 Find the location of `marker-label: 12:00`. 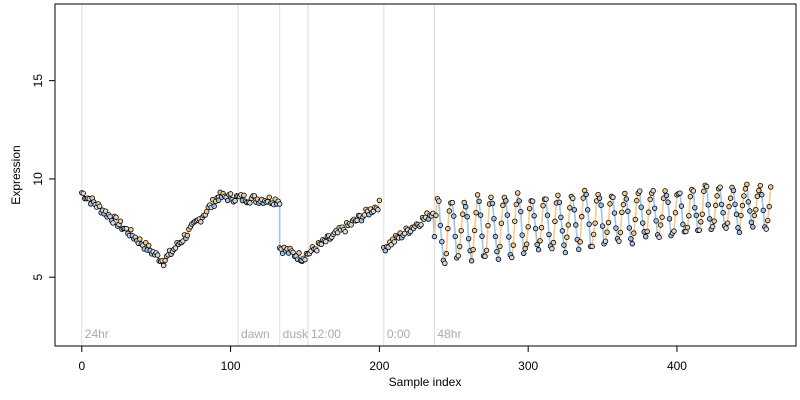

marker-label: 12:00 is located at coordinates (326, 334).